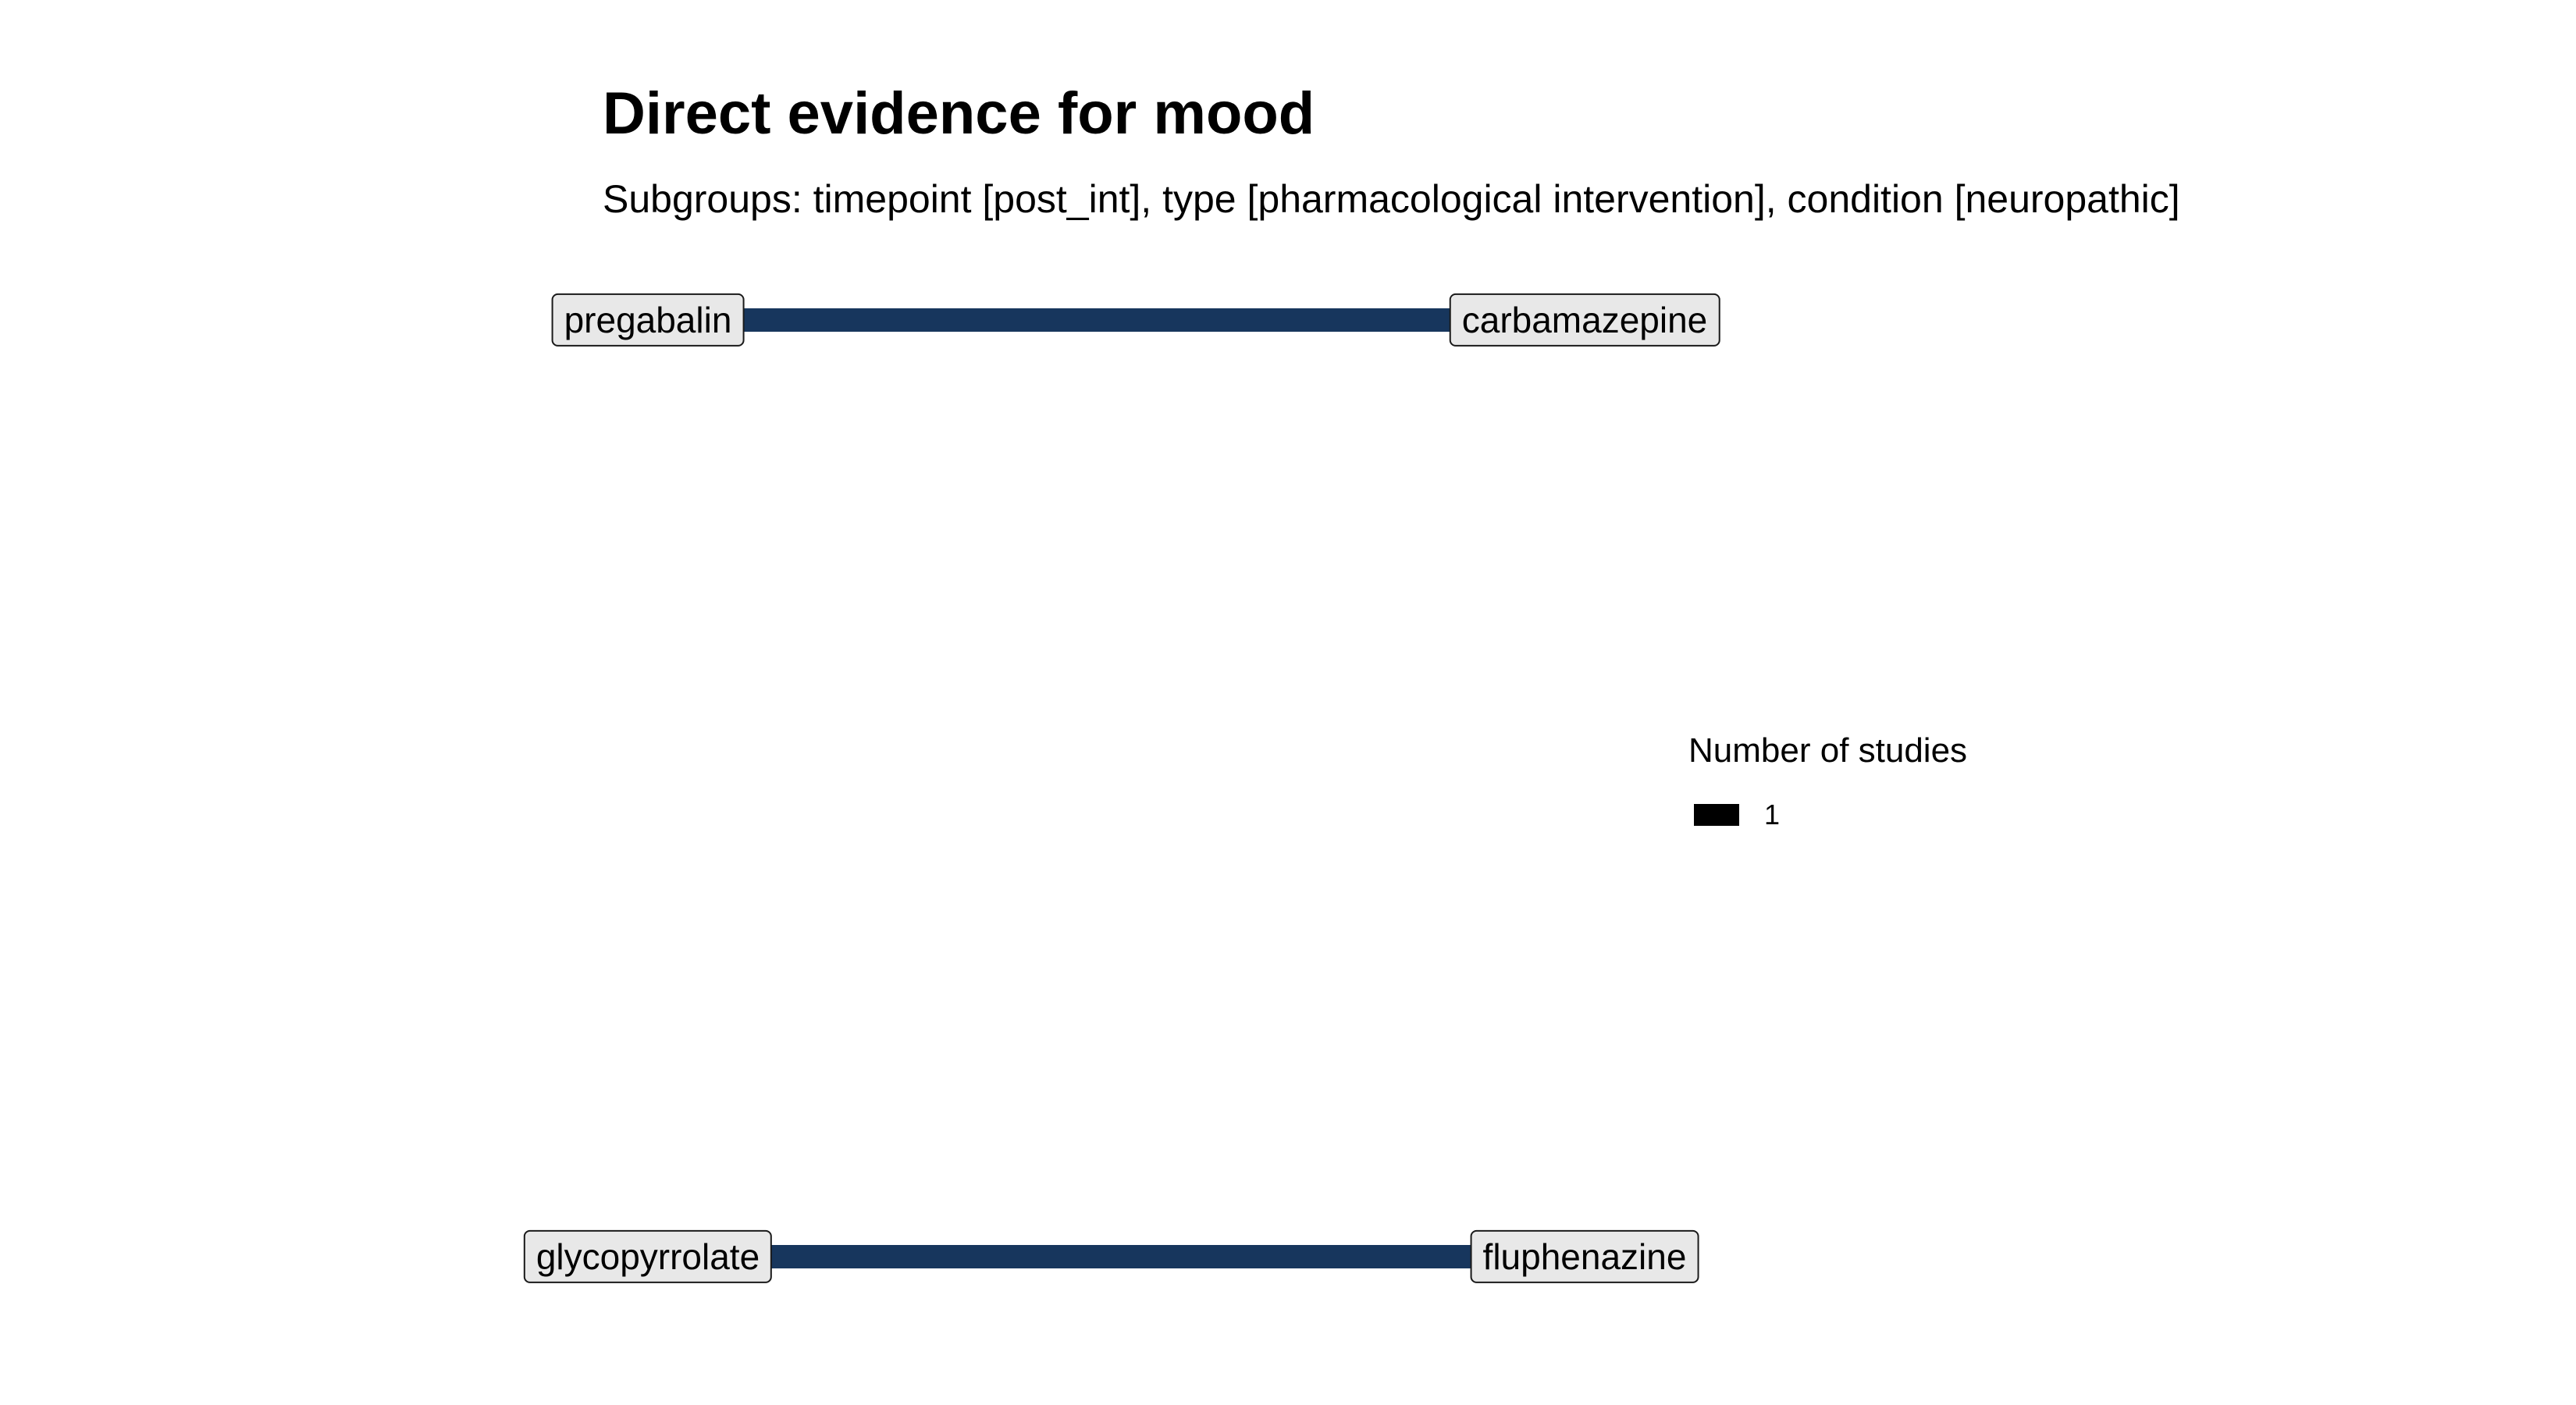 Image resolution: width=2576 pixels, height=1405 pixels. Describe the element at coordinates (1717, 815) in the screenshot. I see `legend-key` at that location.